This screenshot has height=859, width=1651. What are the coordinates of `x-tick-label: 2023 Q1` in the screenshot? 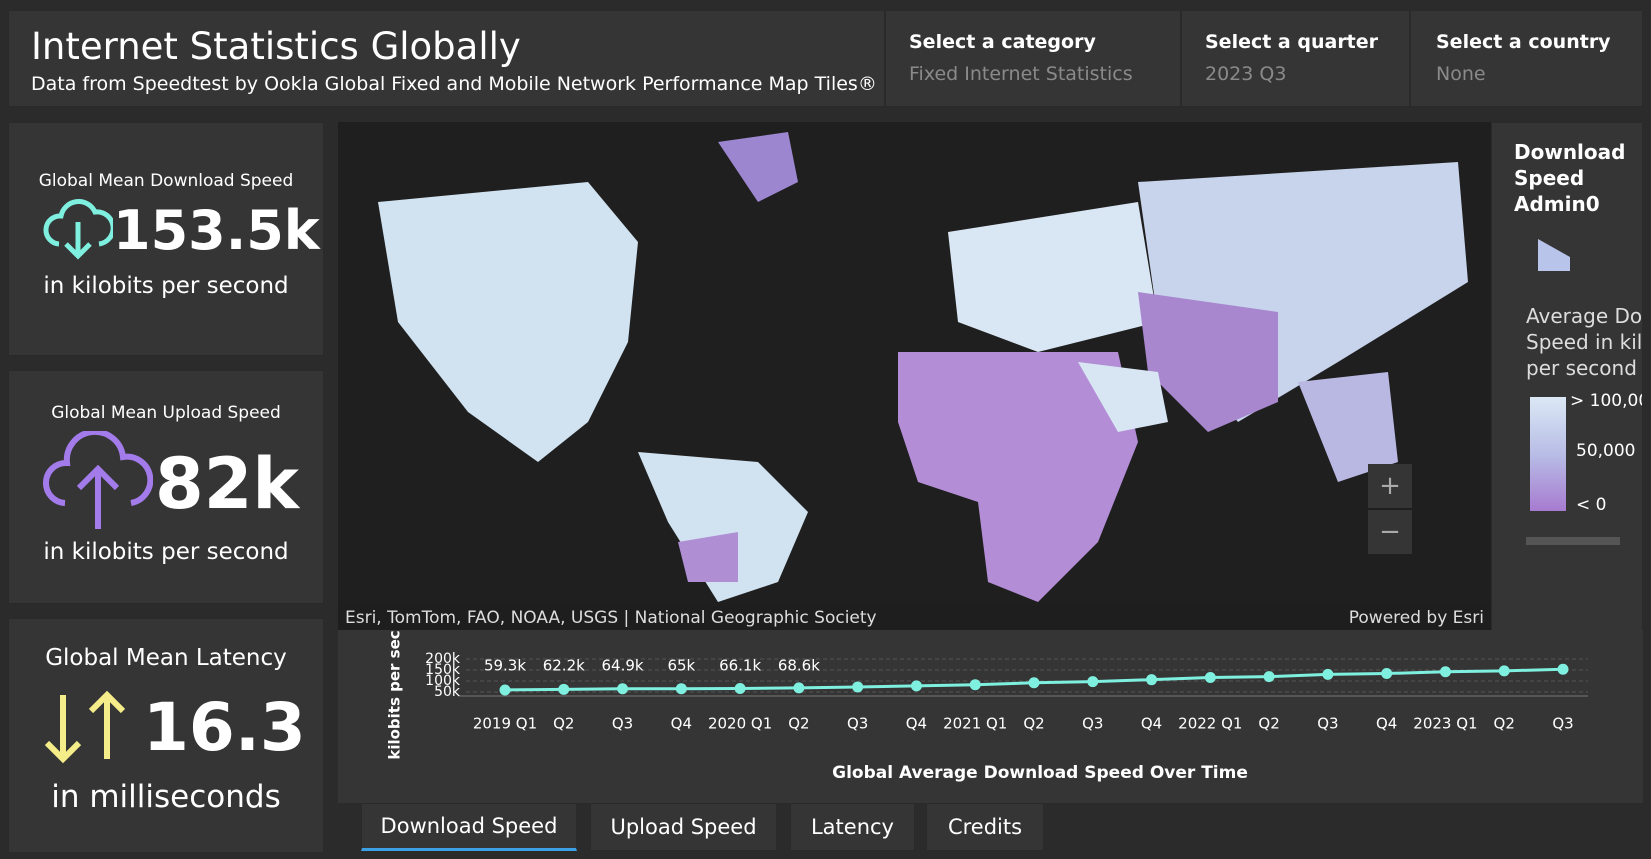 It's located at (1445, 724).